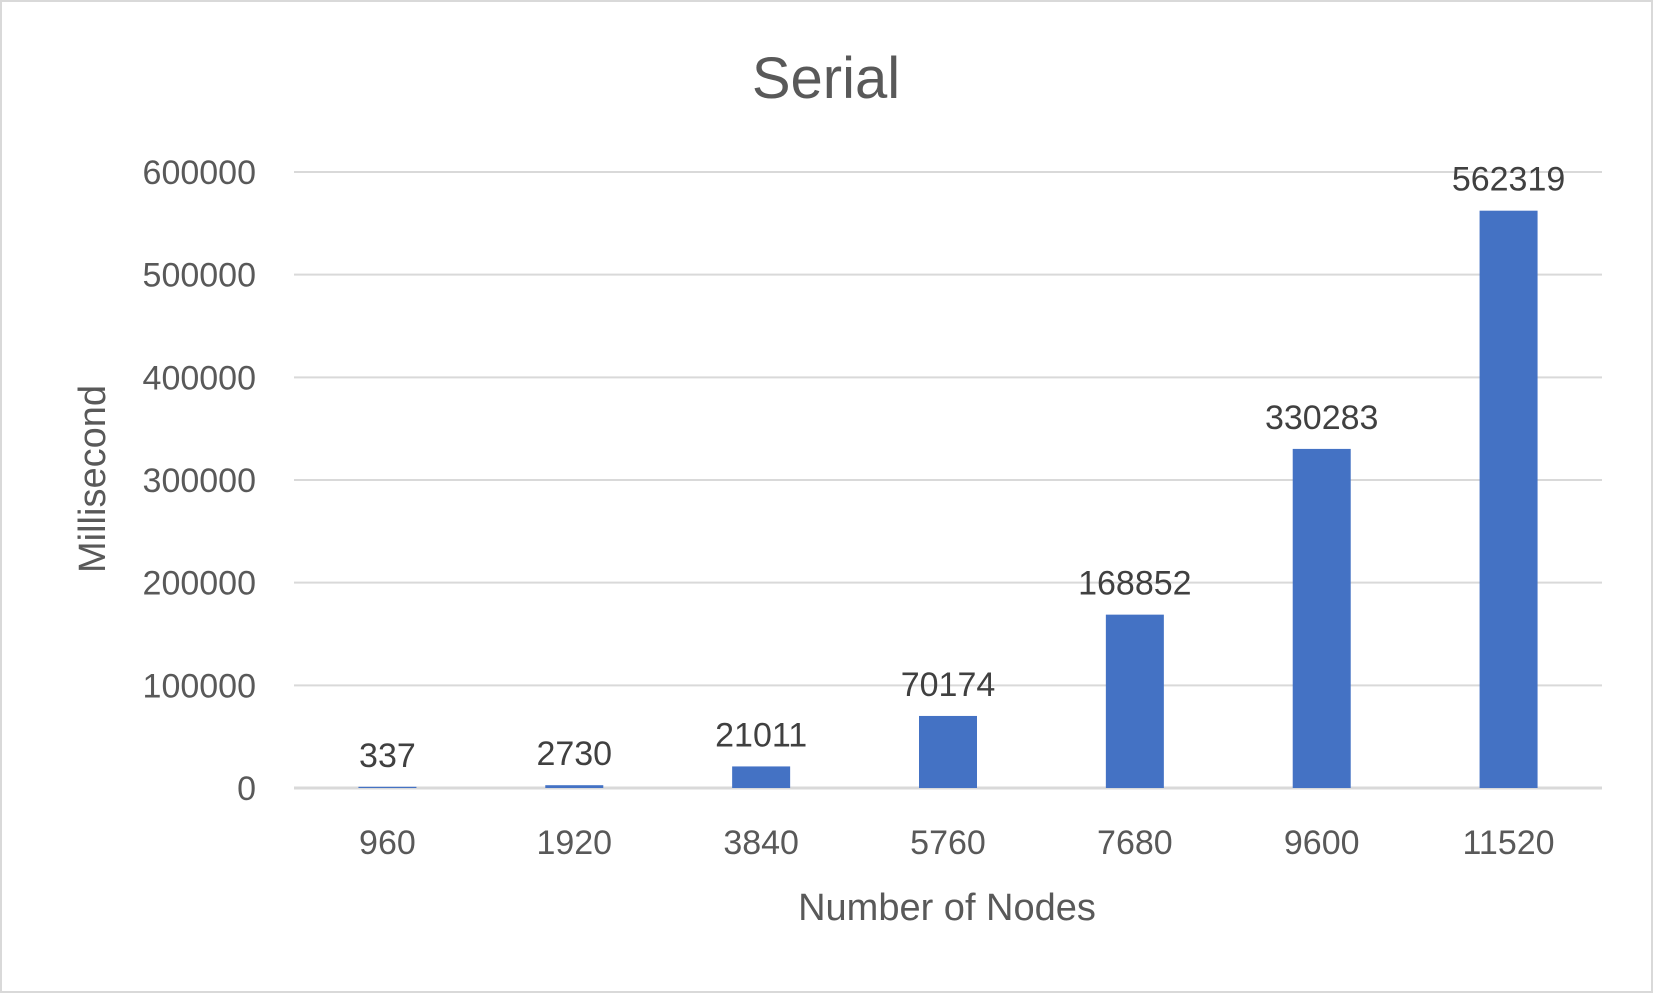 The height and width of the screenshot is (993, 1653). Describe the element at coordinates (1509, 843) in the screenshot. I see `x-tick-label: 11520` at that location.